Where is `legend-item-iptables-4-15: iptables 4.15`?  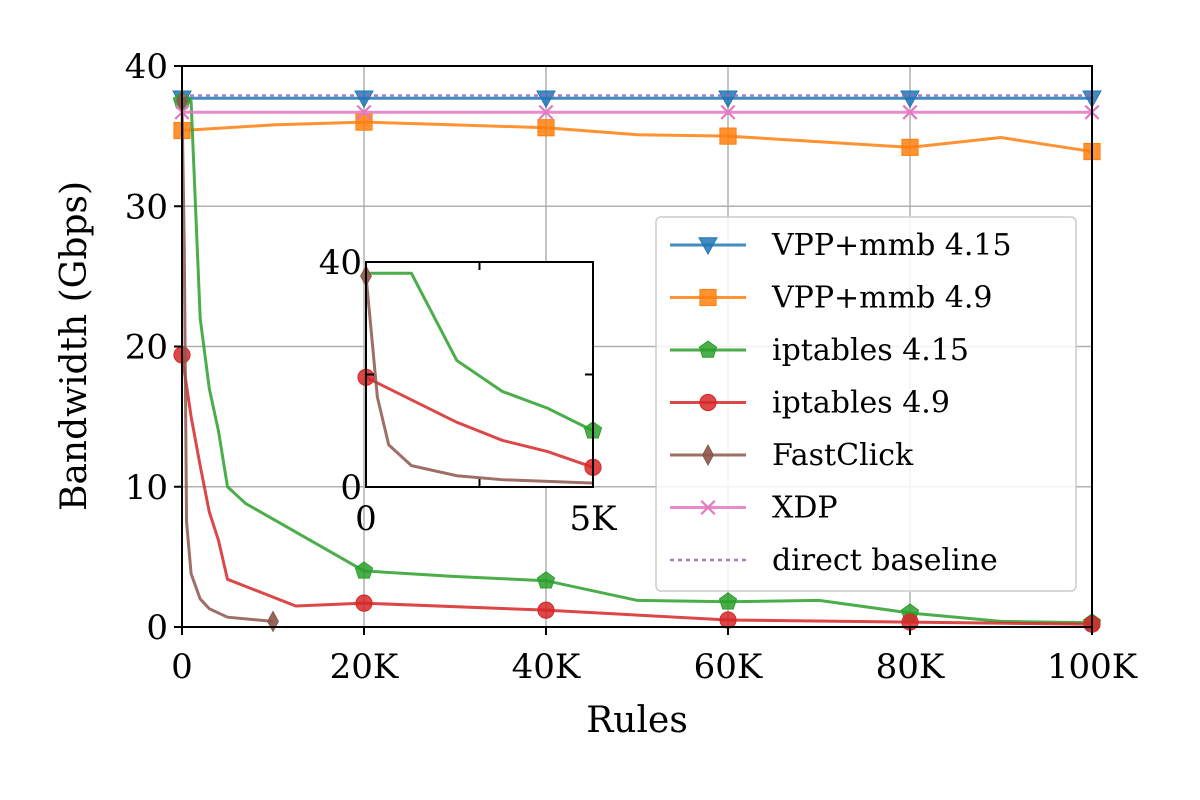 legend-item-iptables-4-15: iptables 4.15 is located at coordinates (819, 350).